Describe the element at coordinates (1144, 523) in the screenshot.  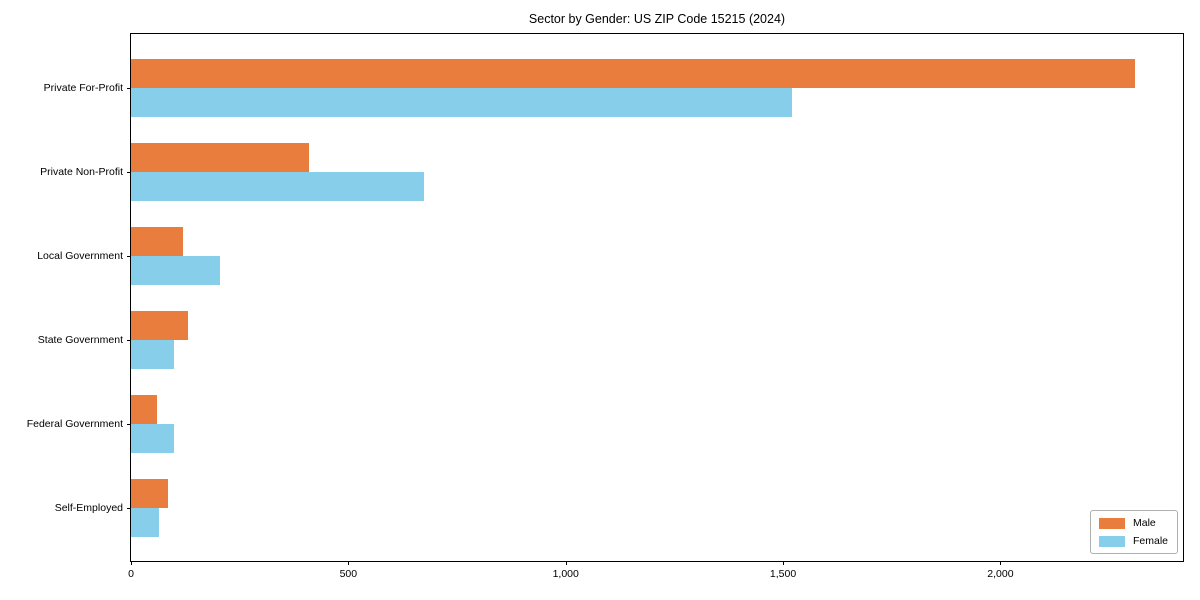
I see `legend-label: Male` at that location.